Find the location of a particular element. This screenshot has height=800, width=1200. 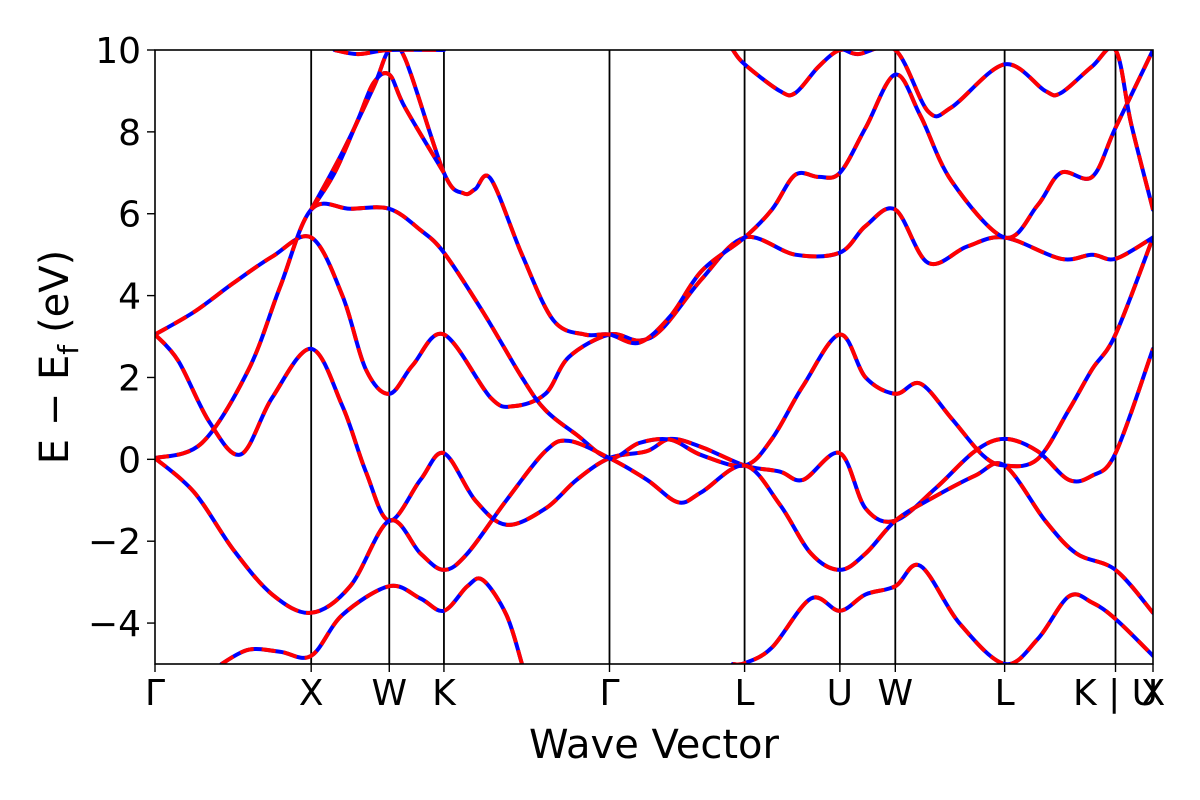

y-tick-label: 8 is located at coordinates (129, 133).